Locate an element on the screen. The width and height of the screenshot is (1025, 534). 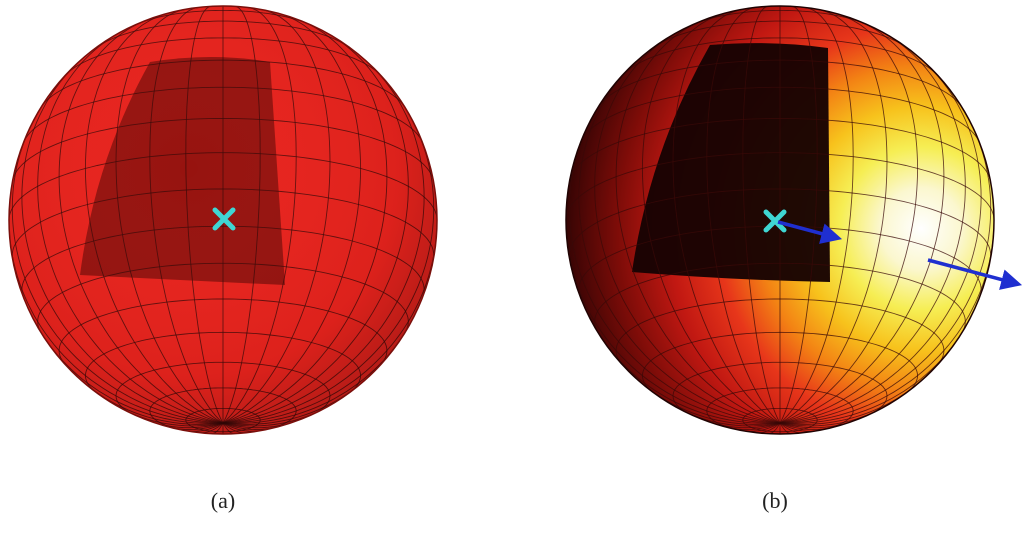
sphere-b-x-marker is located at coordinates (775, 221).